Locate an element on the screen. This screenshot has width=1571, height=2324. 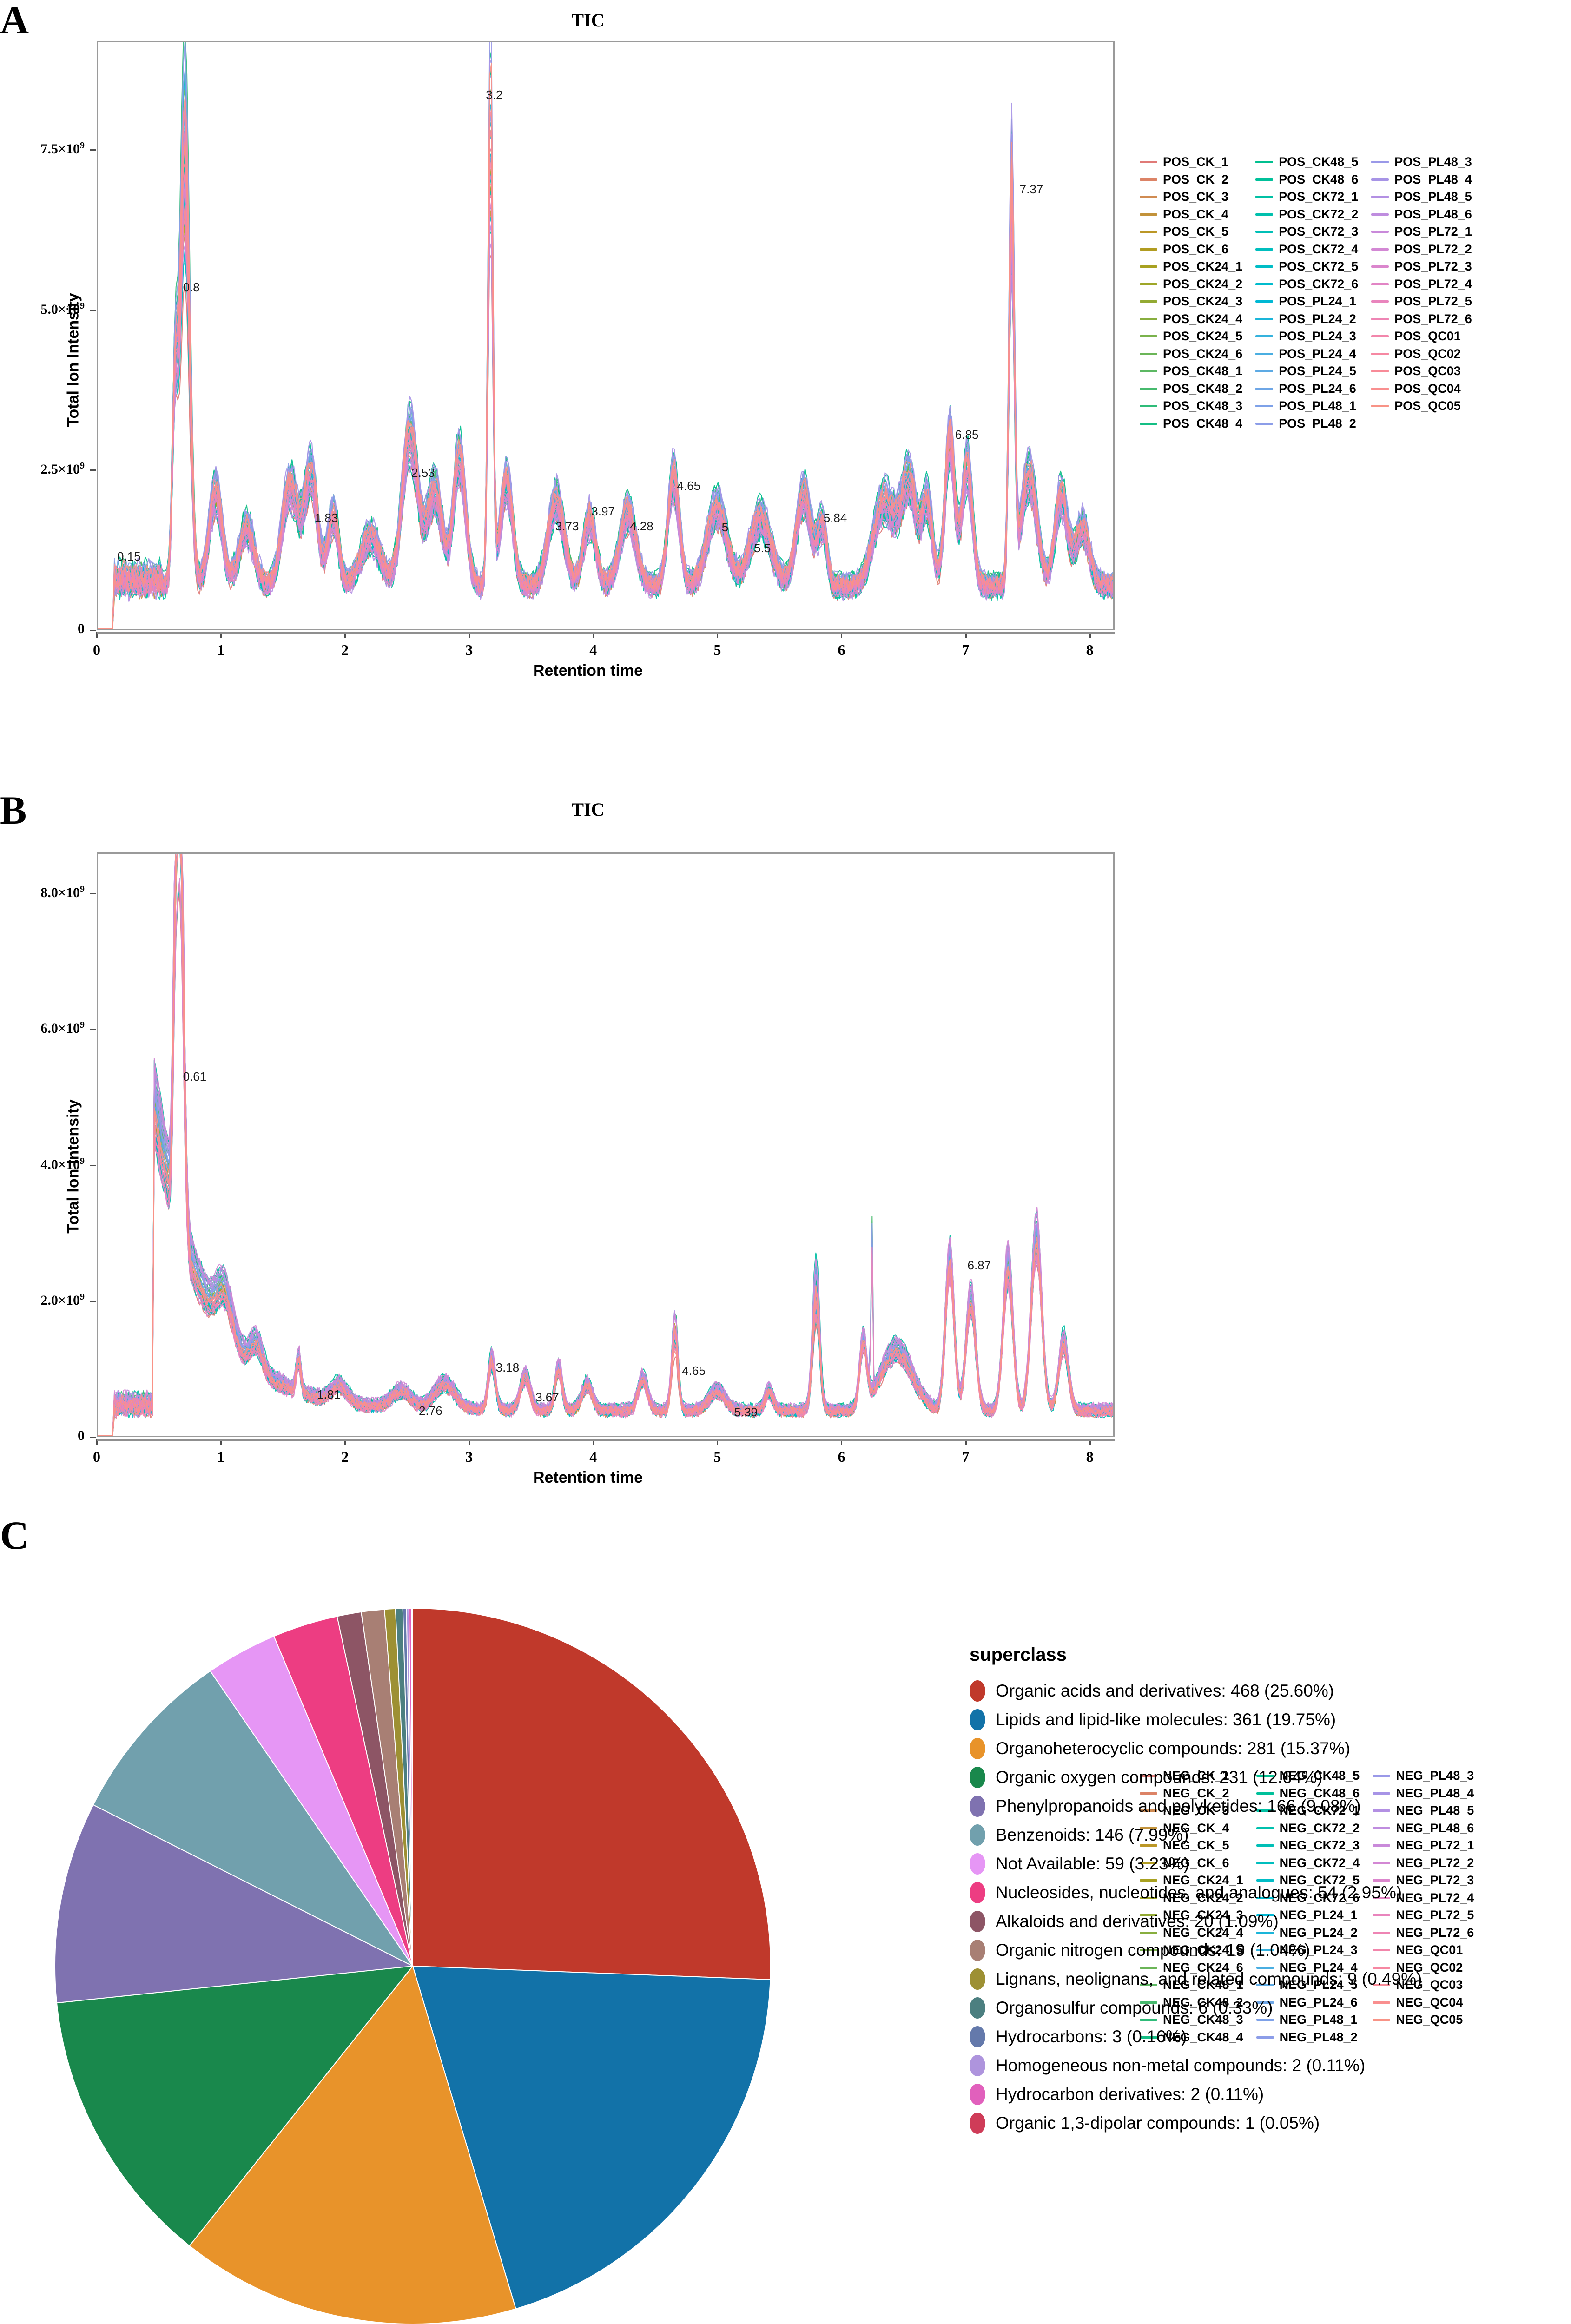
legend-item: NEG_CK48_6 is located at coordinates (1308, 1793).